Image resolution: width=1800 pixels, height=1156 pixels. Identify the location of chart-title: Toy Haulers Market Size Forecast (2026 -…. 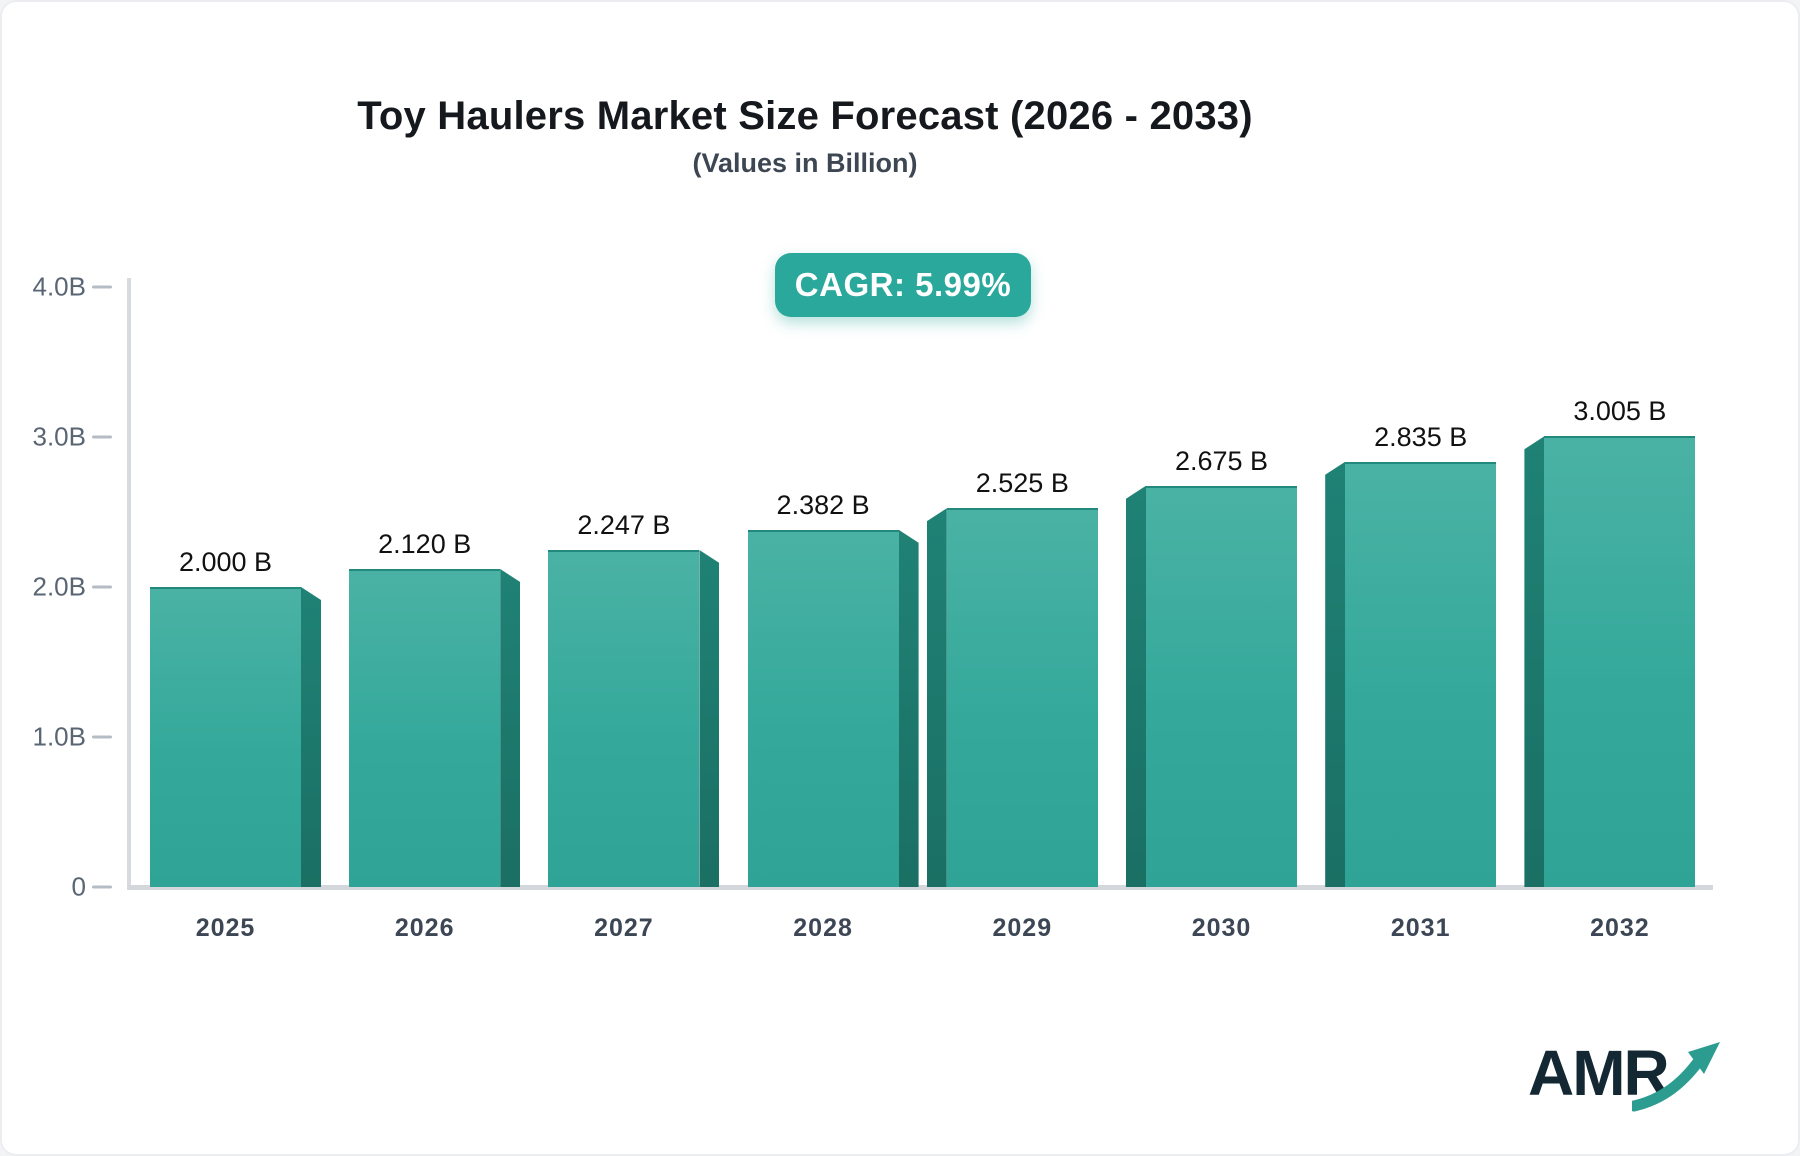
(805, 116).